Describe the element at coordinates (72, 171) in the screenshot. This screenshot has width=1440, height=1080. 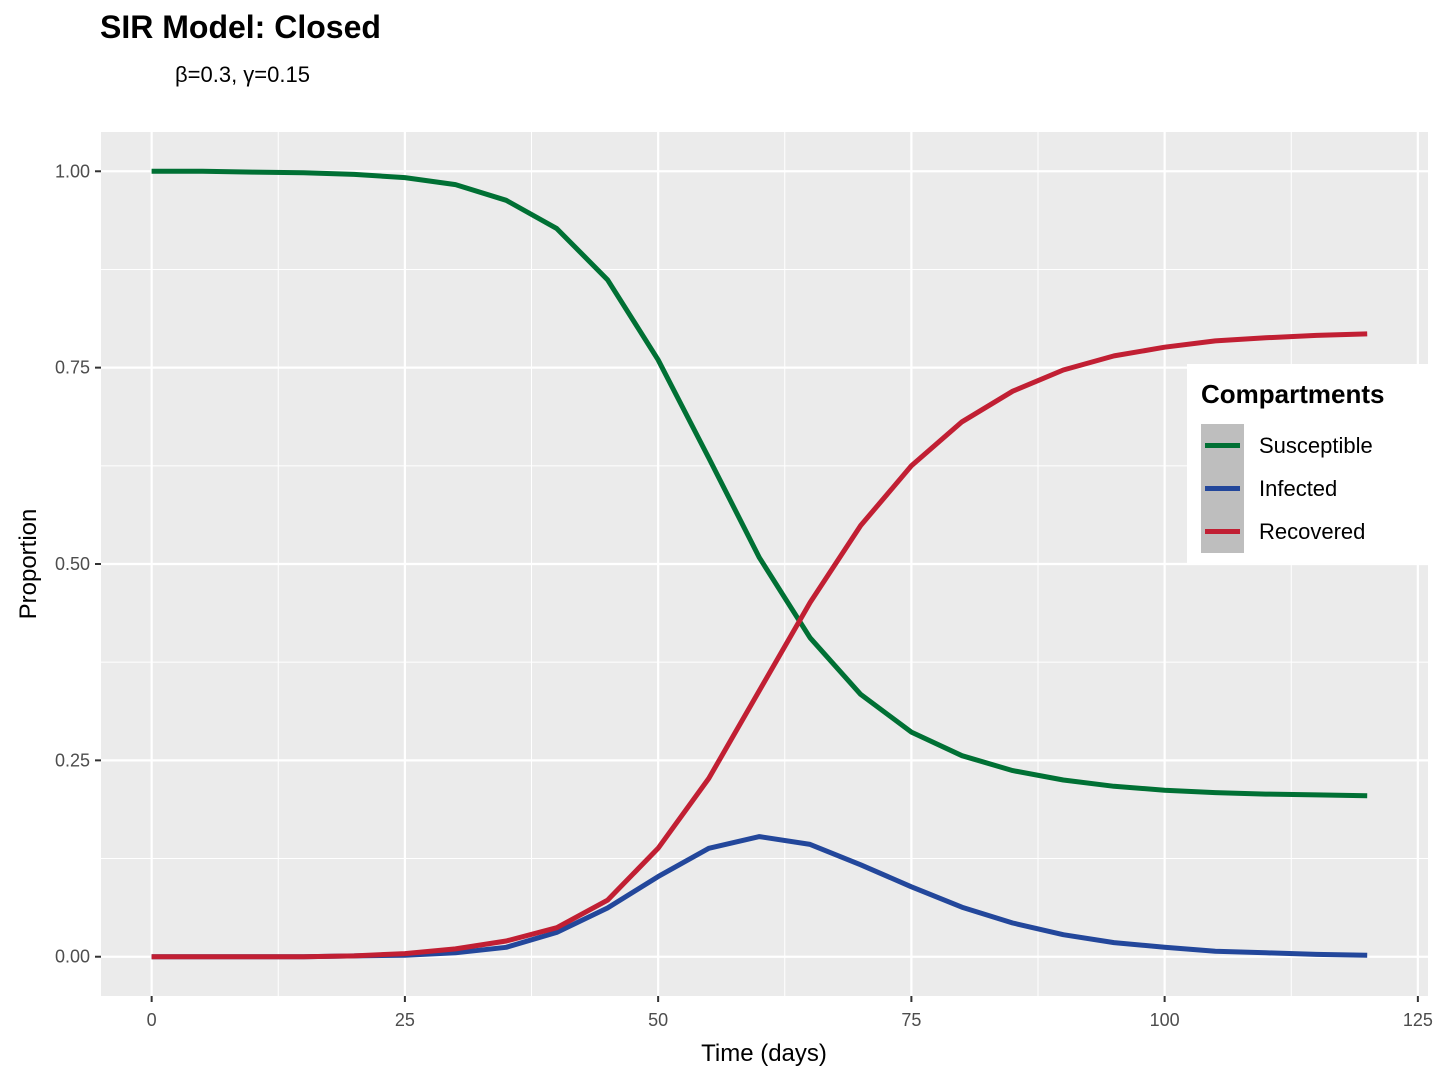
I see `y-tick-label: 1.00` at that location.